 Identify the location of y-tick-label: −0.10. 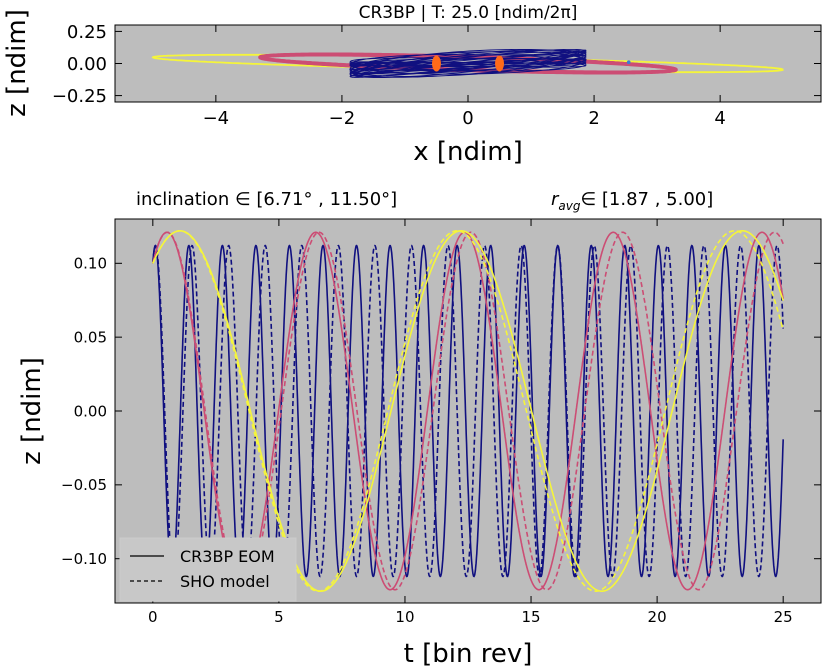
(84, 559).